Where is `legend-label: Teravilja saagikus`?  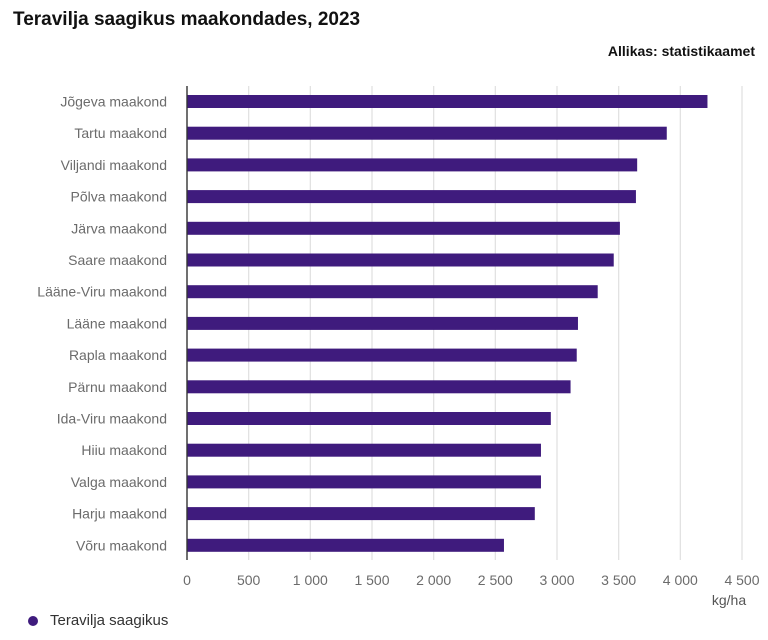 legend-label: Teravilja saagikus is located at coordinates (109, 620).